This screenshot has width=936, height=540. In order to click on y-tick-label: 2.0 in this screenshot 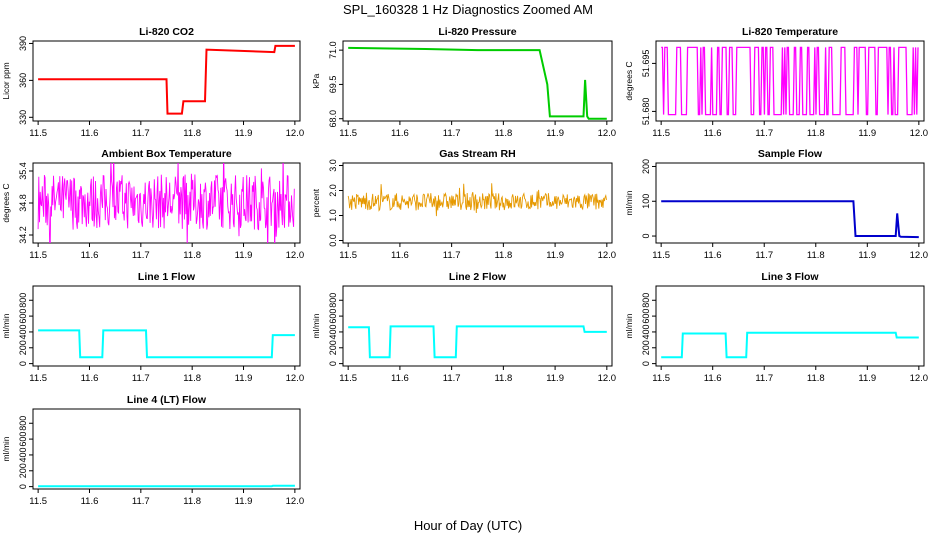, I will do `click(333, 190)`.